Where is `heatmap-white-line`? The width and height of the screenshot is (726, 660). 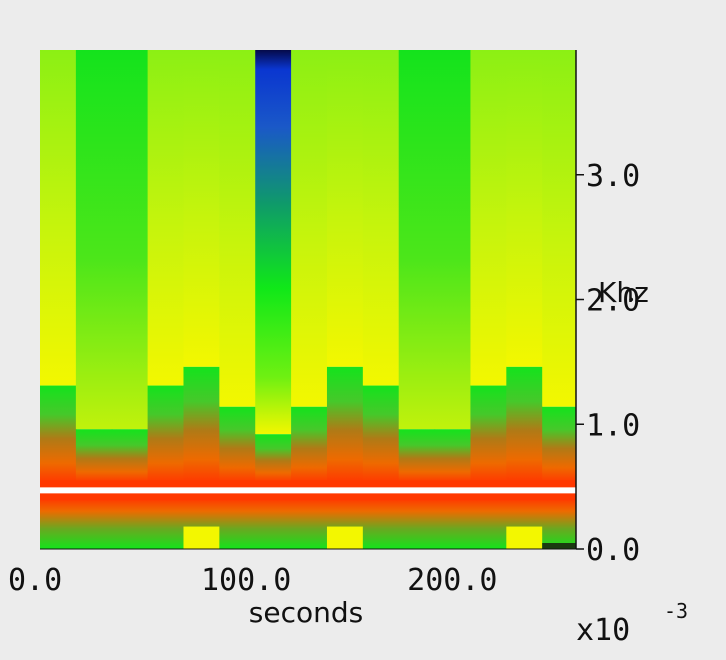
heatmap-white-line is located at coordinates (308, 490).